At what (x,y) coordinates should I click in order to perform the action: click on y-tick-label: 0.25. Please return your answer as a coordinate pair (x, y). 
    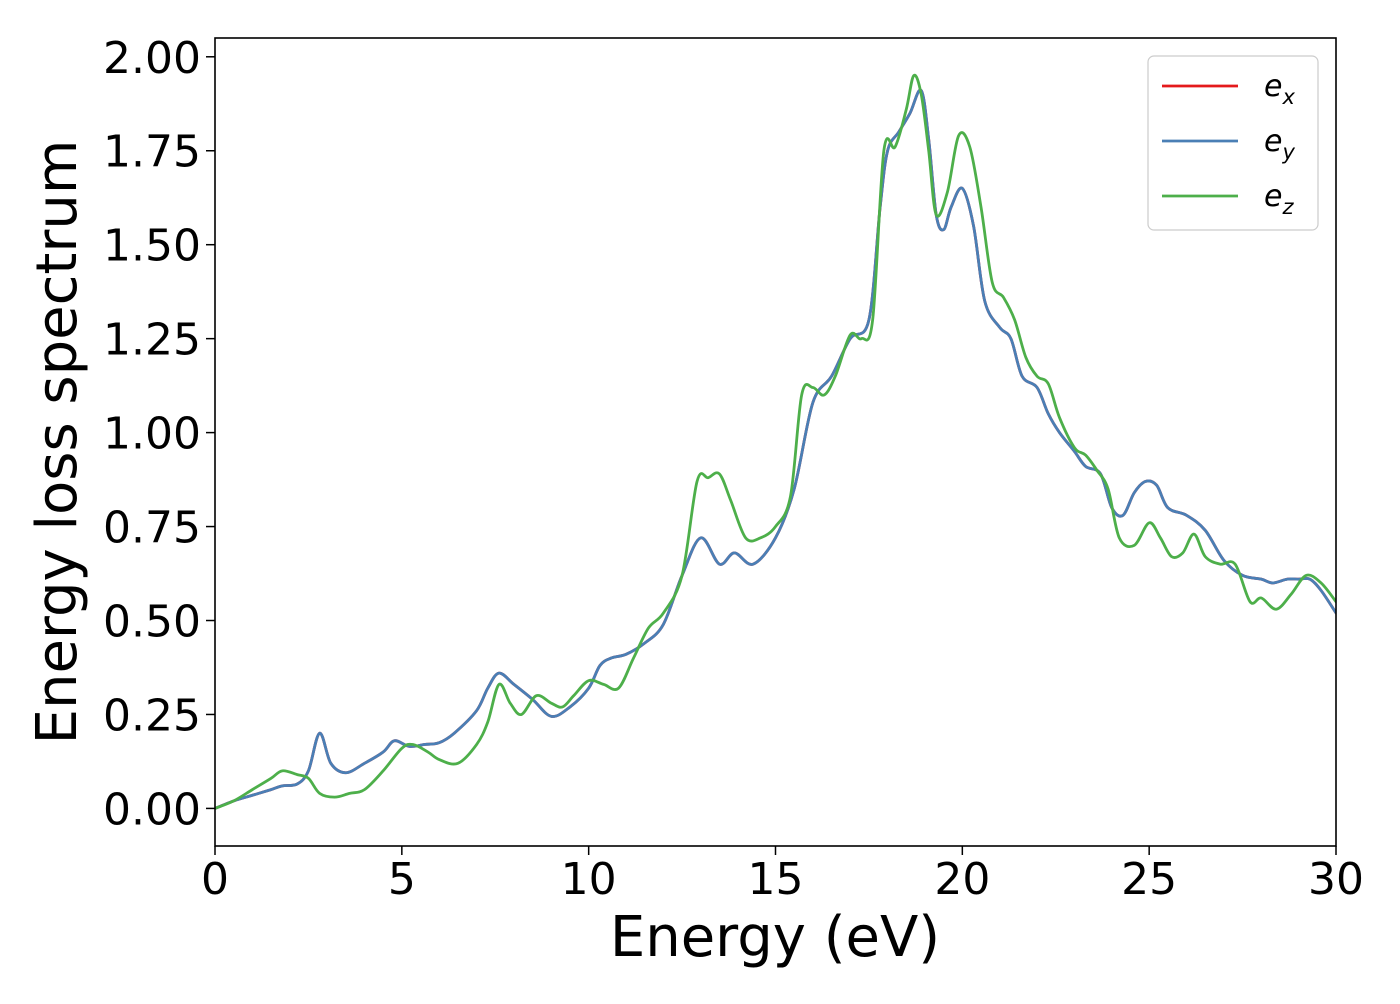
    Looking at the image, I should click on (152, 715).